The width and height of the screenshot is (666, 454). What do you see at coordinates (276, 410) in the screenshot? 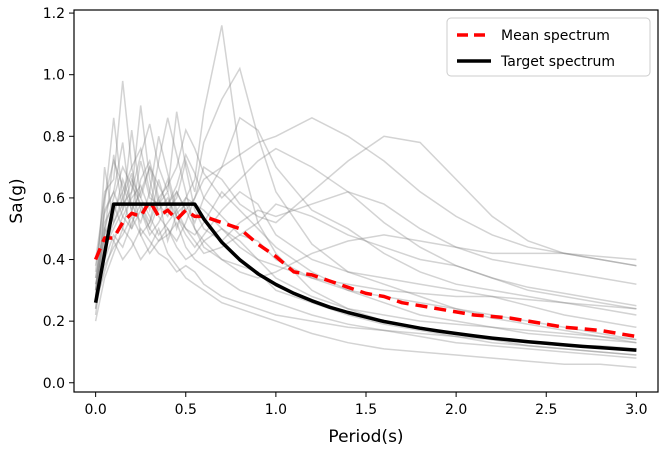
I see `x-tick-label: 1.0` at bounding box center [276, 410].